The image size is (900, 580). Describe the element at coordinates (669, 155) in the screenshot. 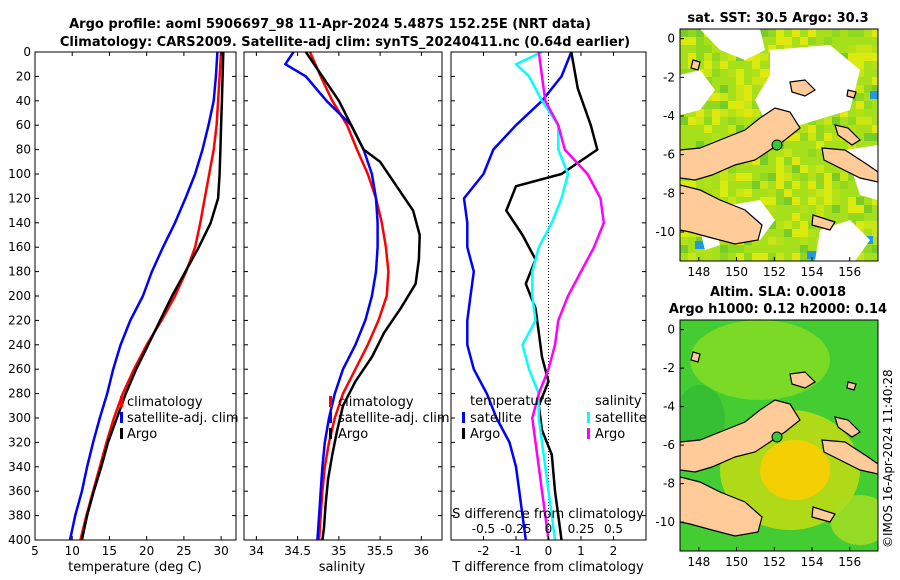

I see `map-y-tick-label: -6` at that location.